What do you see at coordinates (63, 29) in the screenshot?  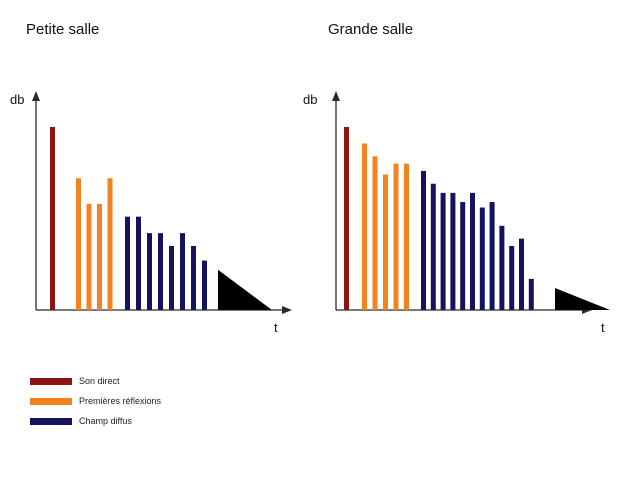 I see `chart-title-petite-salle: Petite salle` at bounding box center [63, 29].